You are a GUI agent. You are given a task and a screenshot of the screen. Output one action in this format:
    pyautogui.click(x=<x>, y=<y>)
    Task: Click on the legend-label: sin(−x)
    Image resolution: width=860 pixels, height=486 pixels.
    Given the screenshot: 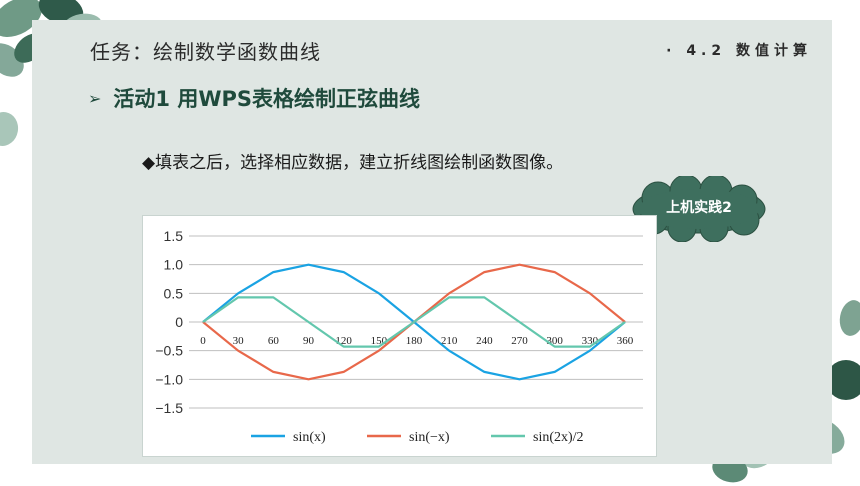 What is the action you would take?
    pyautogui.click(x=429, y=437)
    